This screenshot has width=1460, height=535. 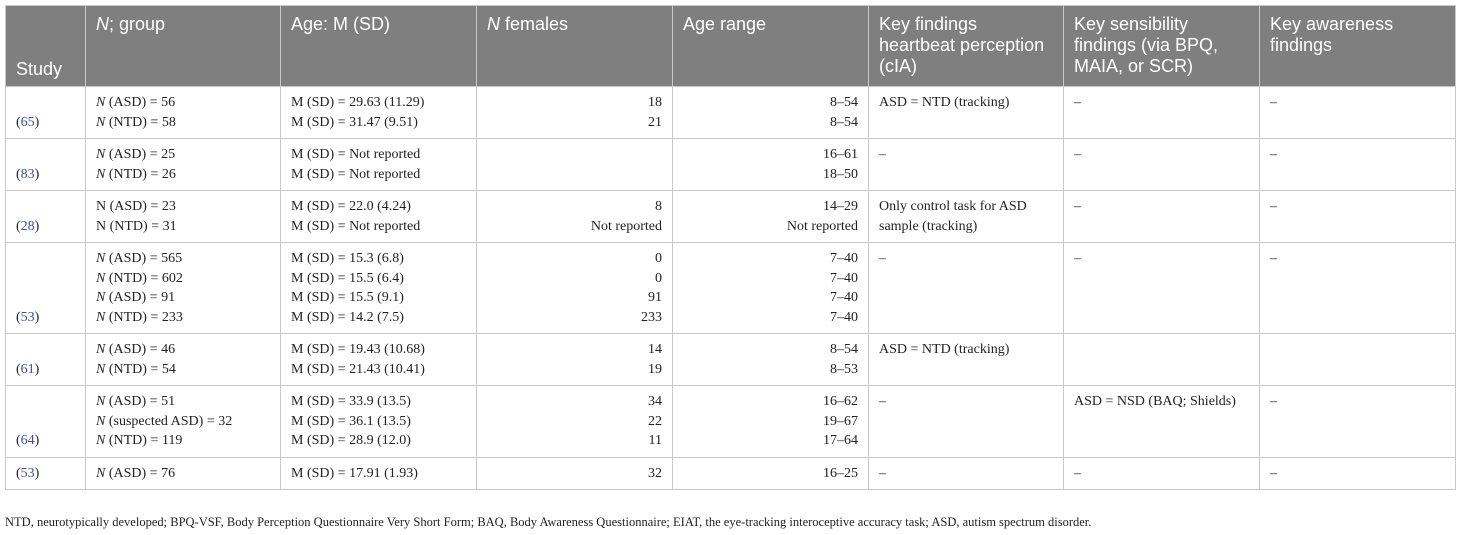 I want to click on group-n-text: (ASD) = 91, so click(x=140, y=297).